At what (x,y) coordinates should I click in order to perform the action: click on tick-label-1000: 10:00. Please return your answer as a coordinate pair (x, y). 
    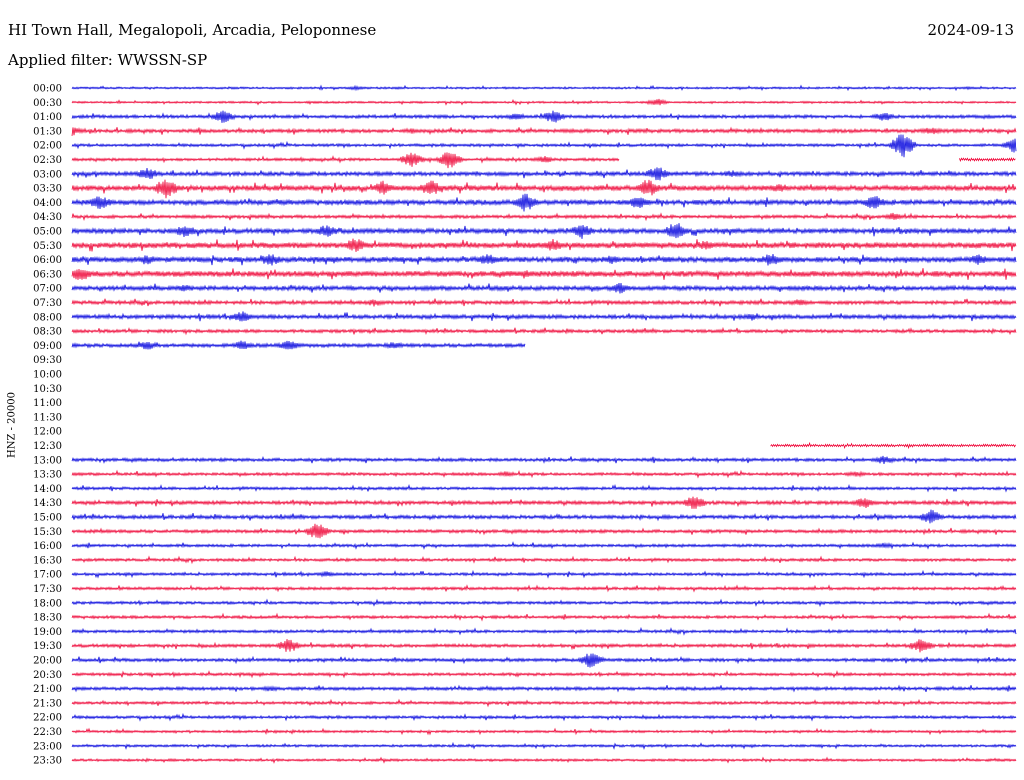
    Looking at the image, I should click on (47, 375).